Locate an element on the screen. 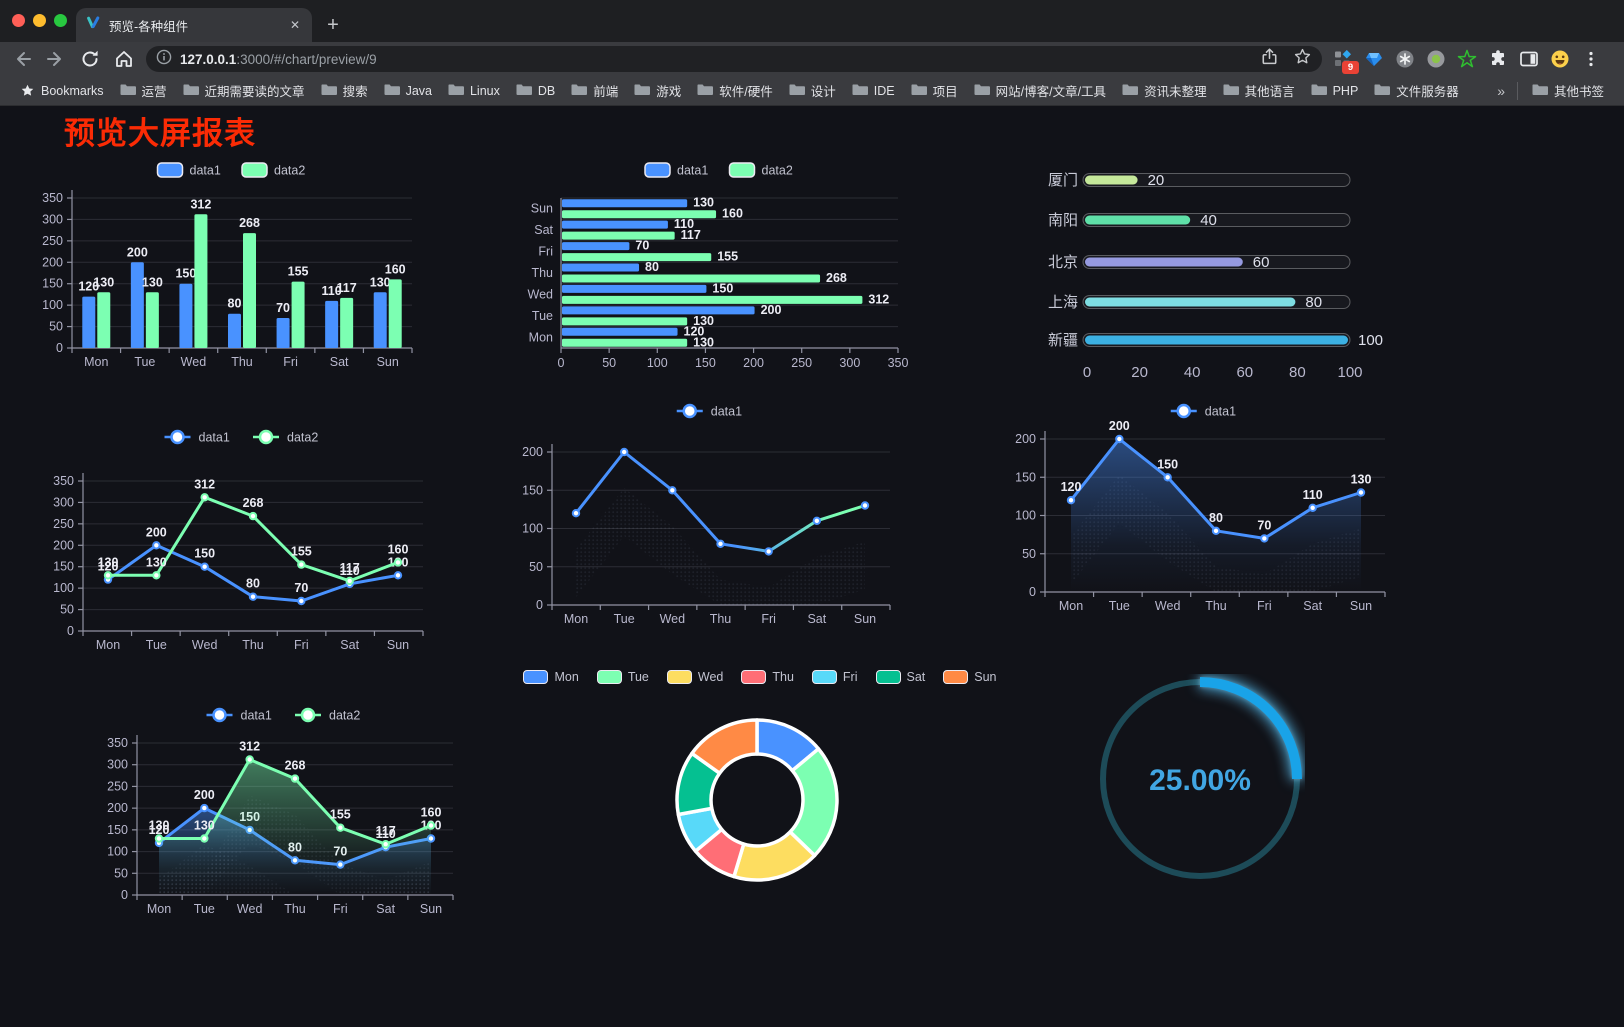 This screenshot has height=1027, width=1624. svg-text: 上海 is located at coordinates (1063, 302).